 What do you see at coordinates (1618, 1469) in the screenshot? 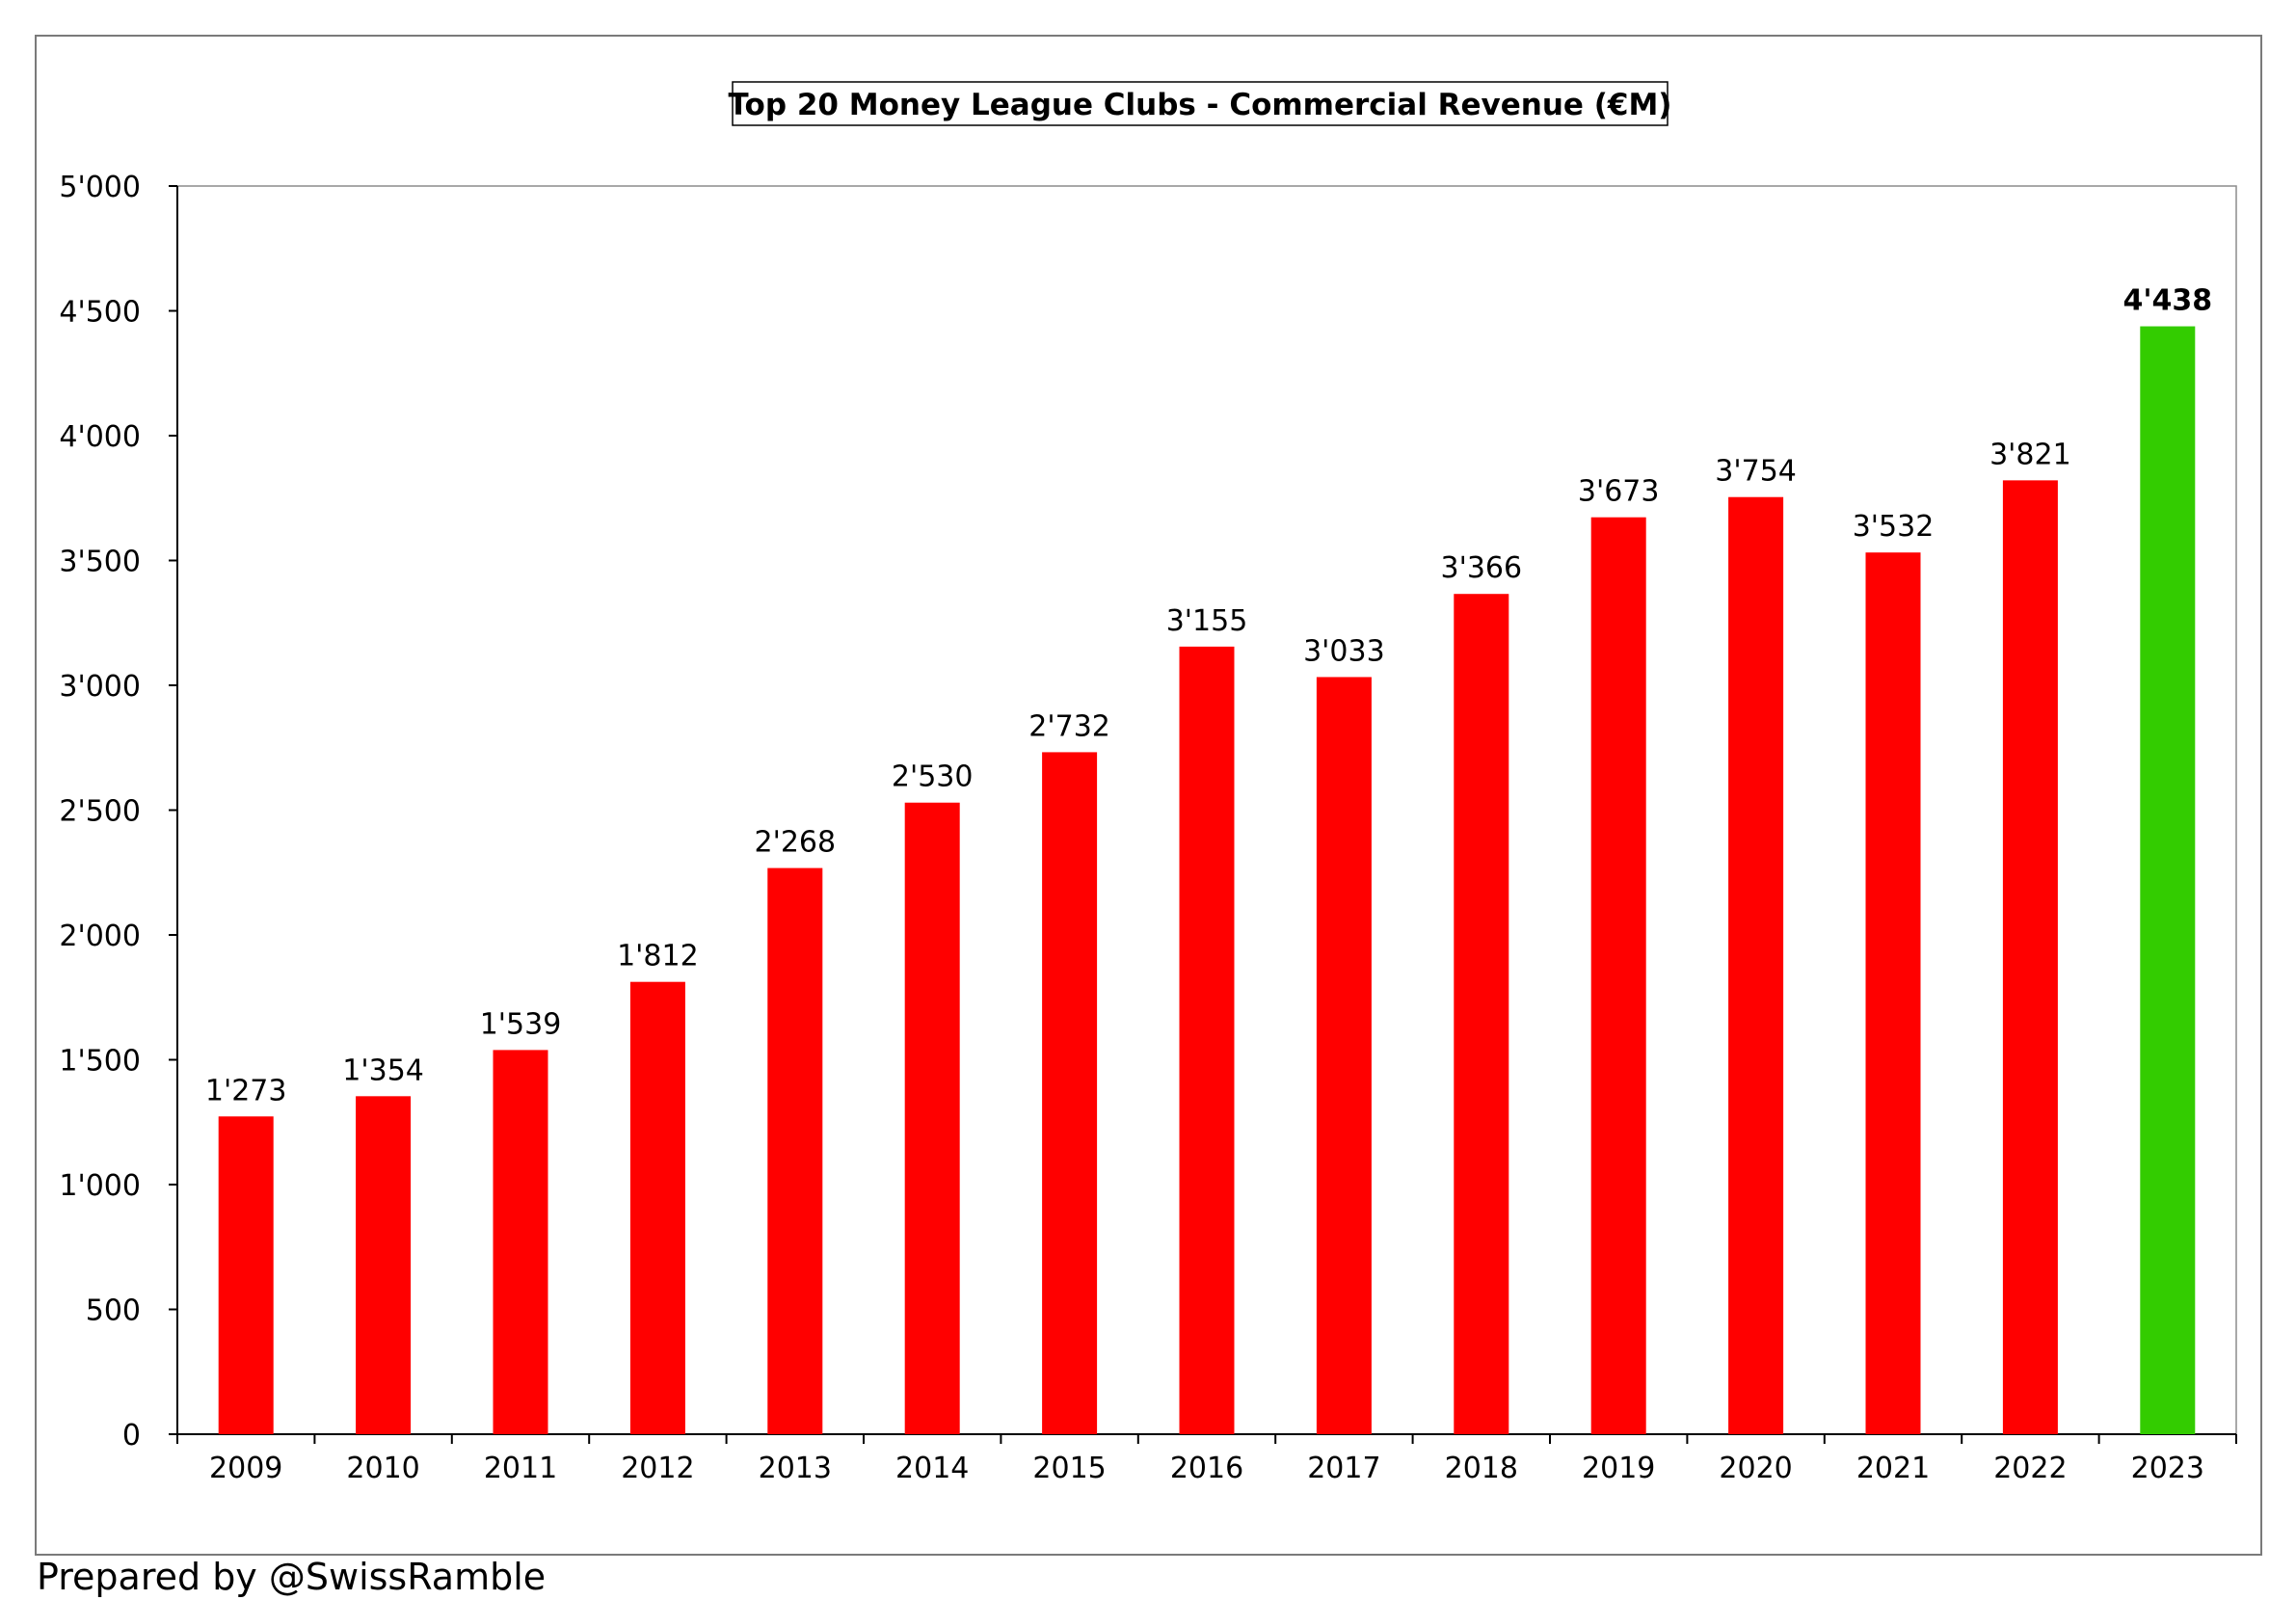
I see `x-tick-label-2019: 2019` at bounding box center [1618, 1469].